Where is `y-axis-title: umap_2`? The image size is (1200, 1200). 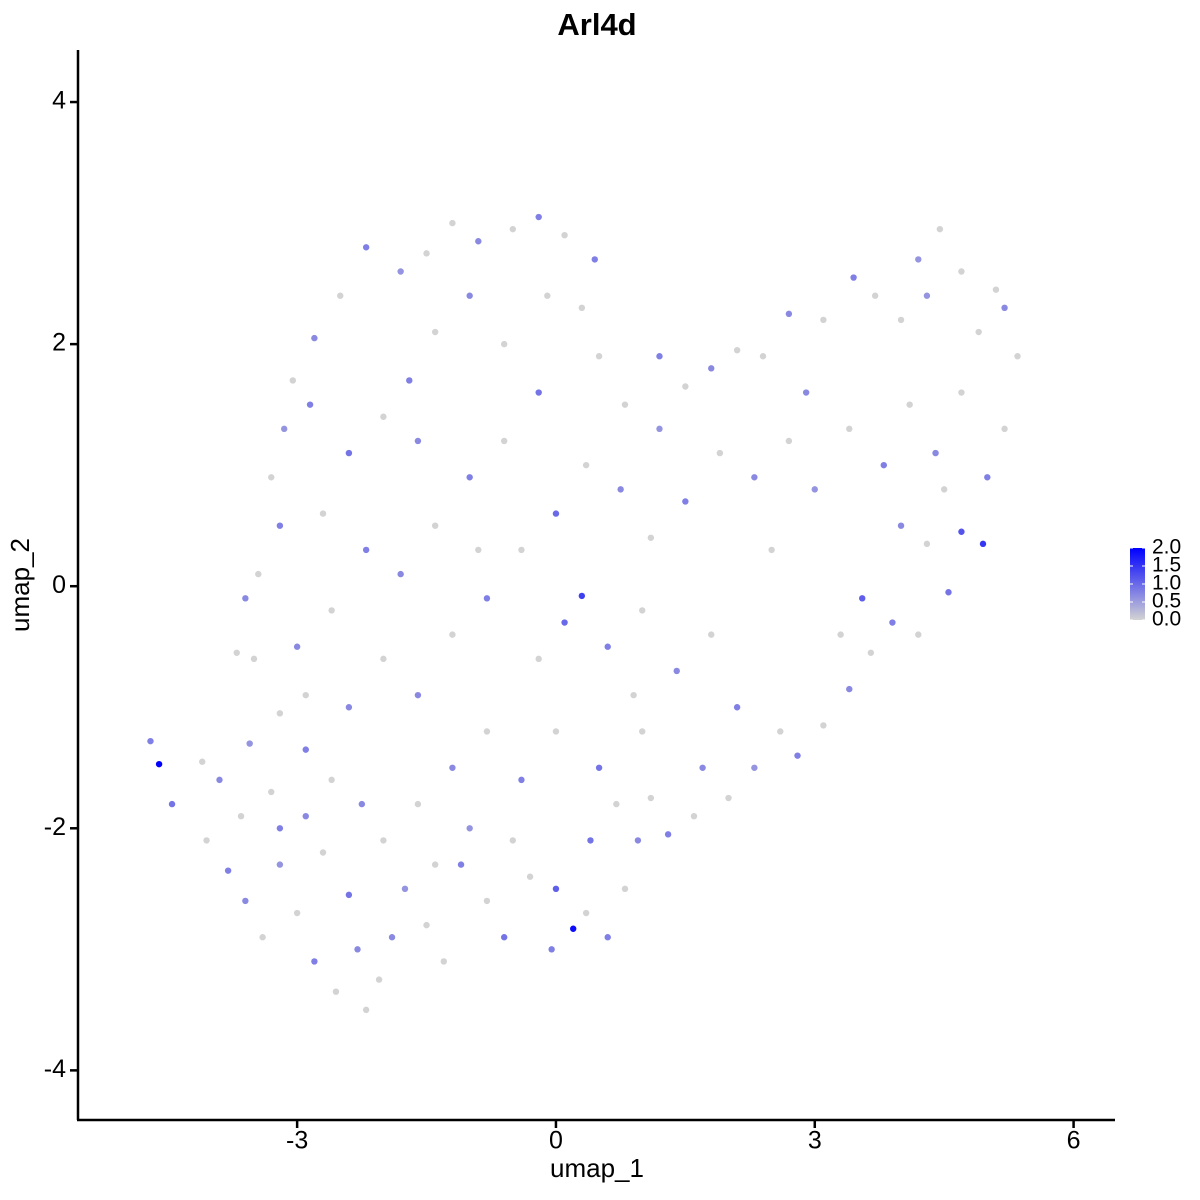
y-axis-title: umap_2 is located at coordinates (20, 585).